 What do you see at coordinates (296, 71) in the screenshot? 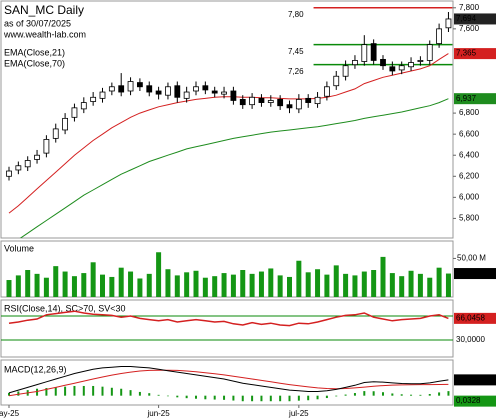
I see `level-label: 7,26` at bounding box center [296, 71].